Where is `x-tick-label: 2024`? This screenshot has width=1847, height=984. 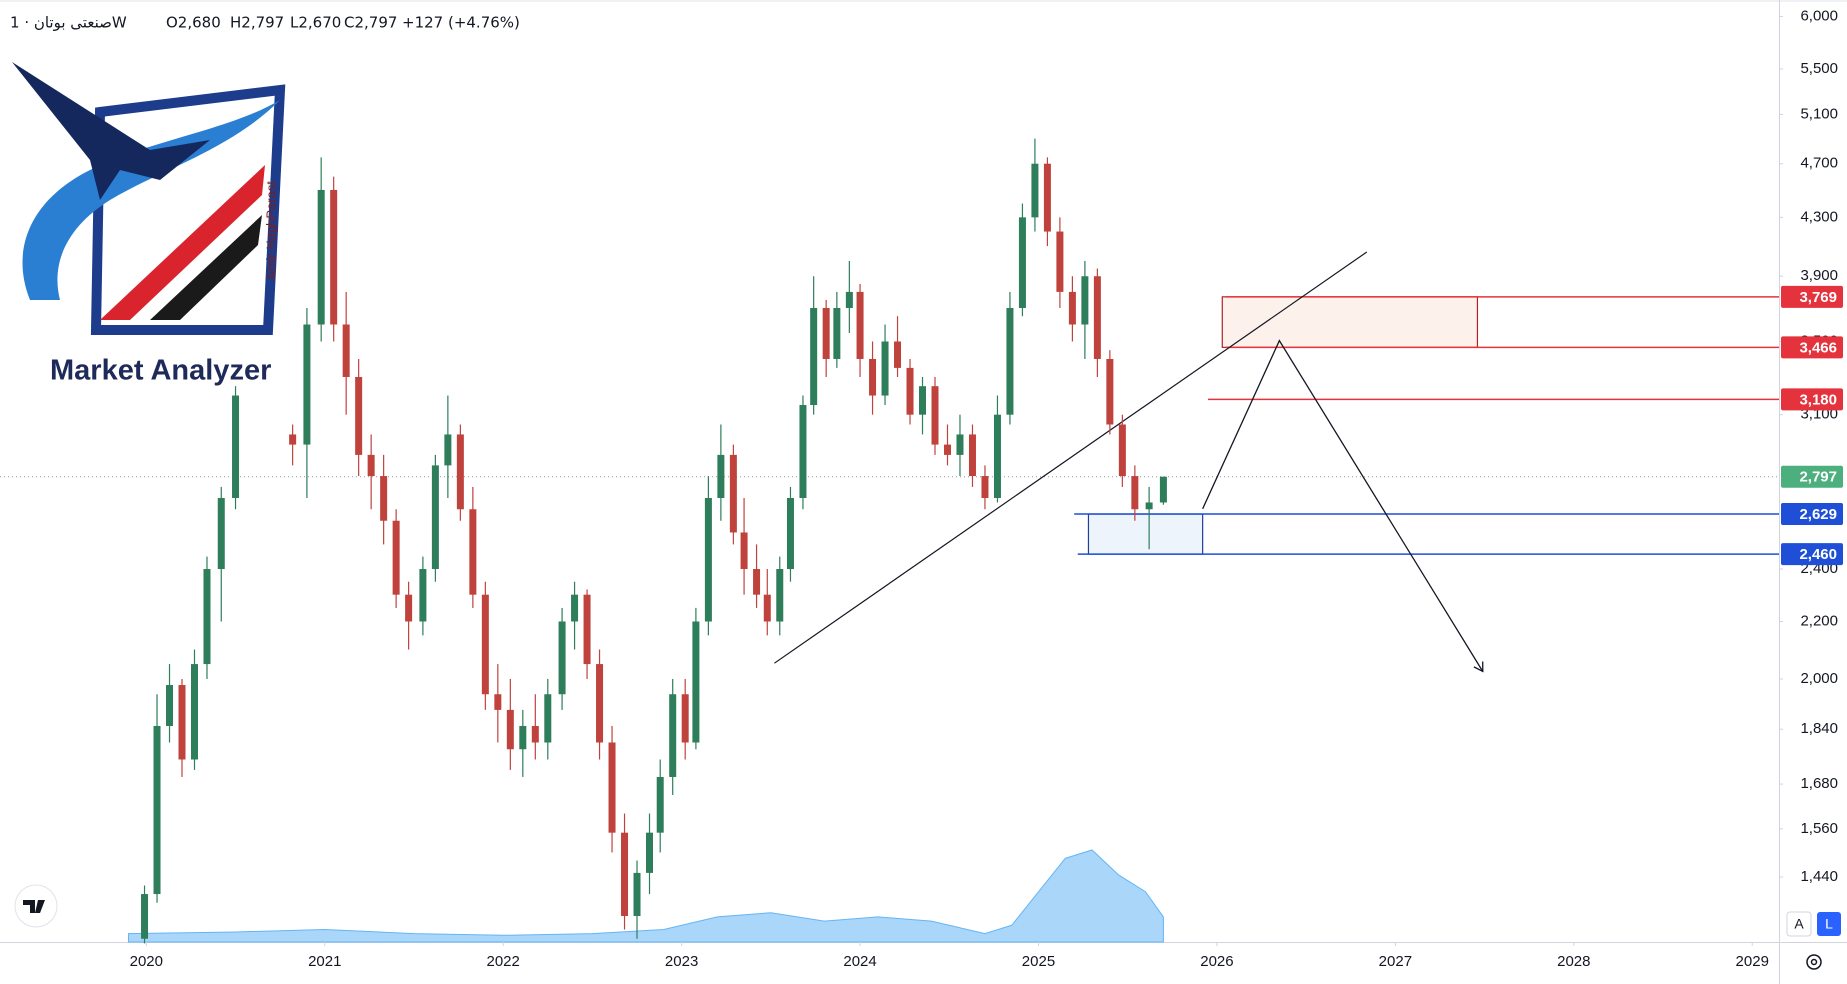 x-tick-label: 2024 is located at coordinates (859, 961).